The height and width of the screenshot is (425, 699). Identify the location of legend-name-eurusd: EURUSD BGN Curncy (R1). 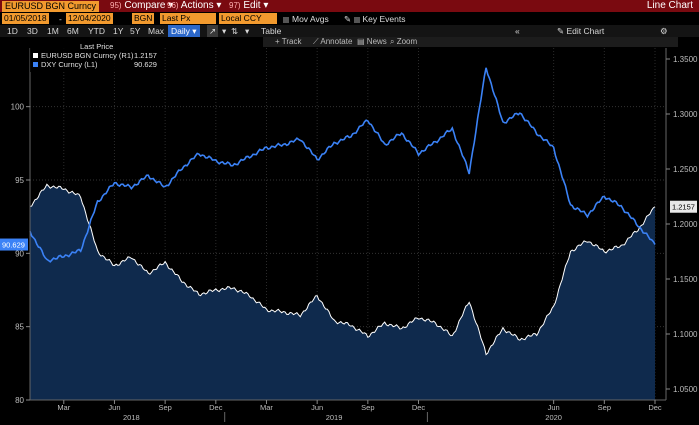
(87, 55).